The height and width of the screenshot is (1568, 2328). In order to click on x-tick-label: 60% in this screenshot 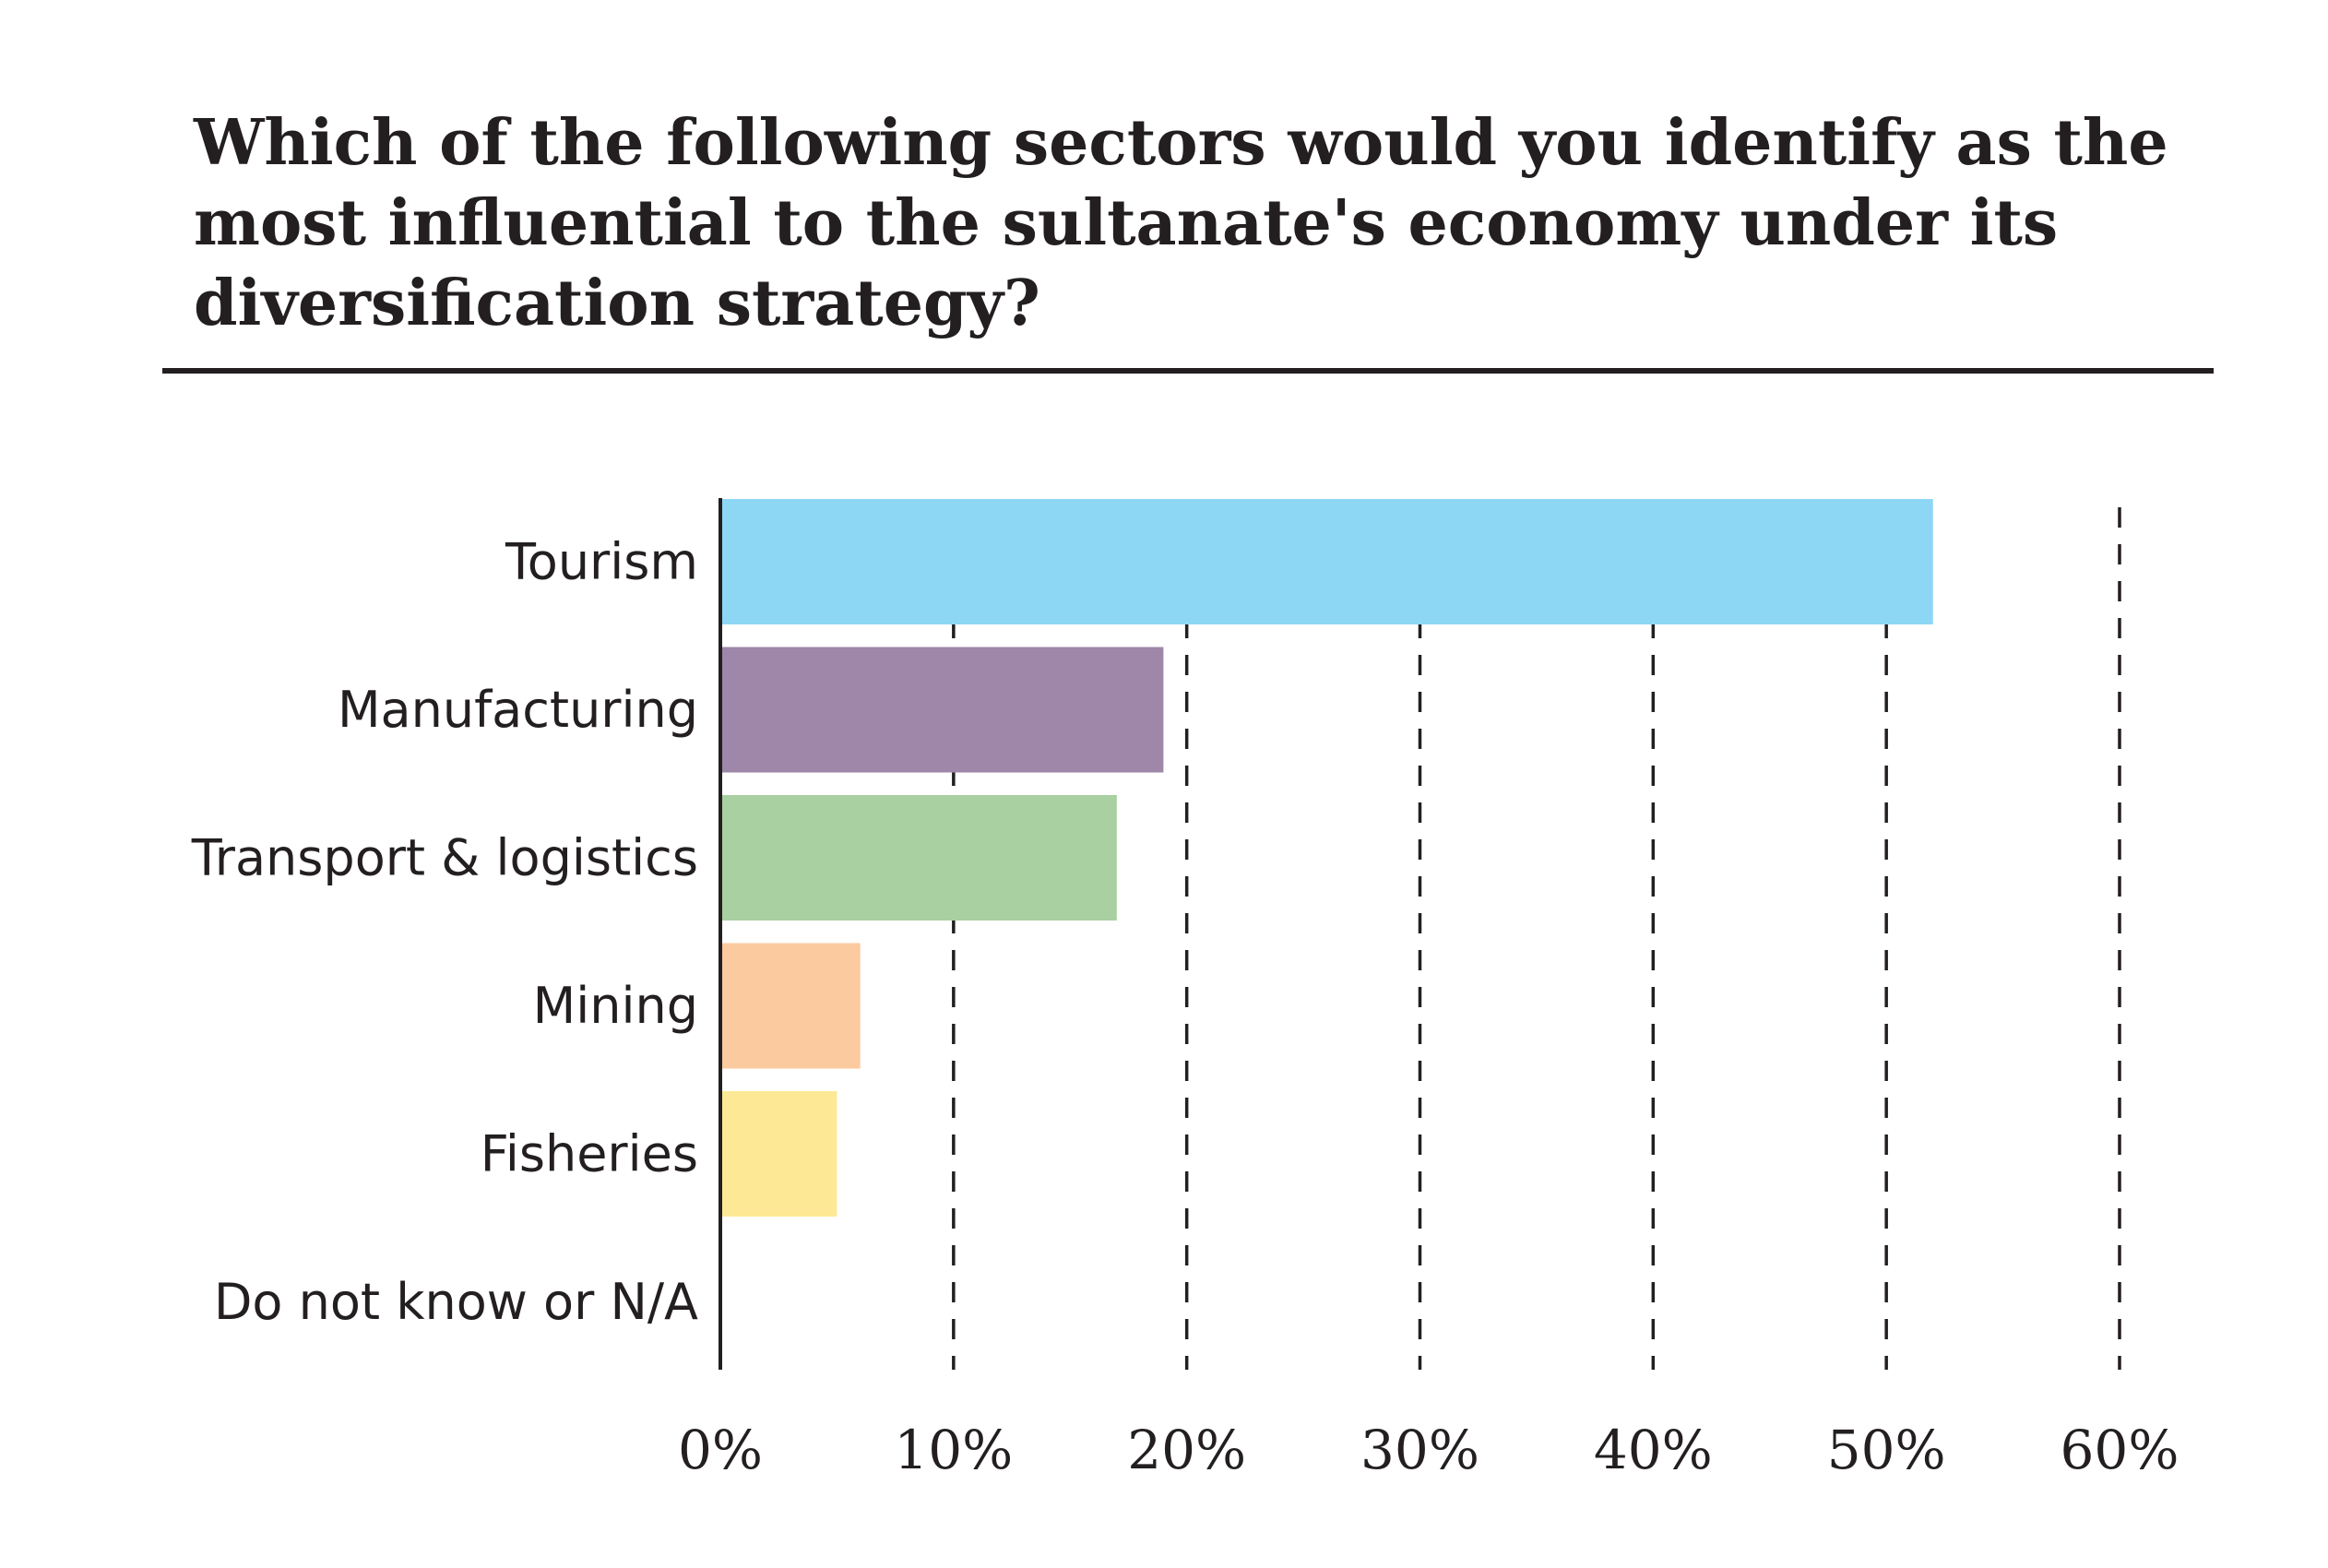, I will do `click(2120, 1450)`.